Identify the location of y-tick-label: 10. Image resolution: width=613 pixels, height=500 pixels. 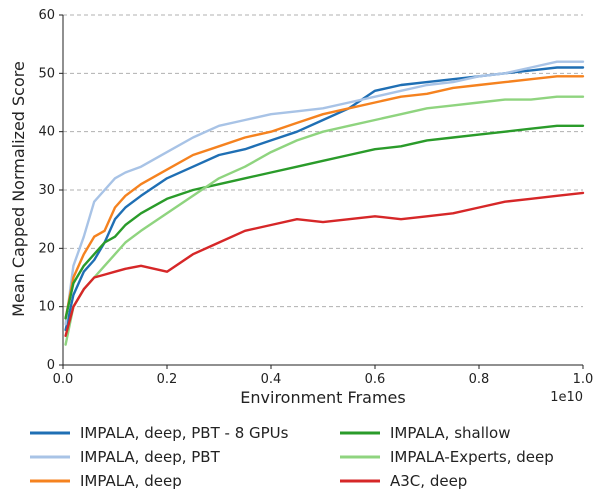
(46, 307).